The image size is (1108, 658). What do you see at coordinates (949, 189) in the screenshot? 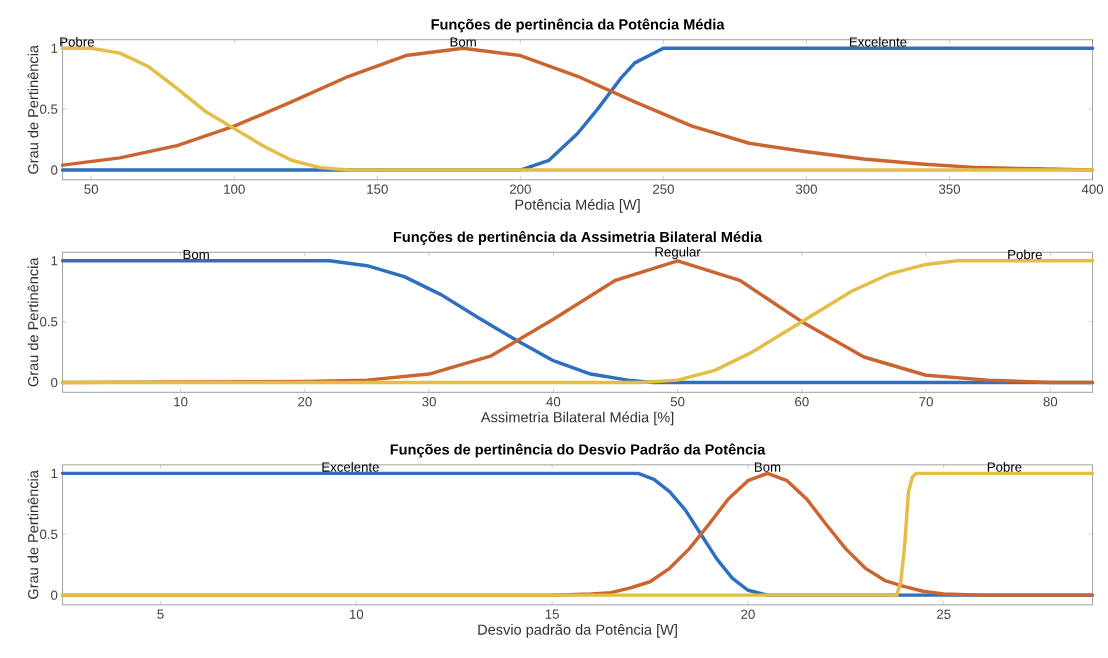
I see `x-tick-label: 350` at bounding box center [949, 189].